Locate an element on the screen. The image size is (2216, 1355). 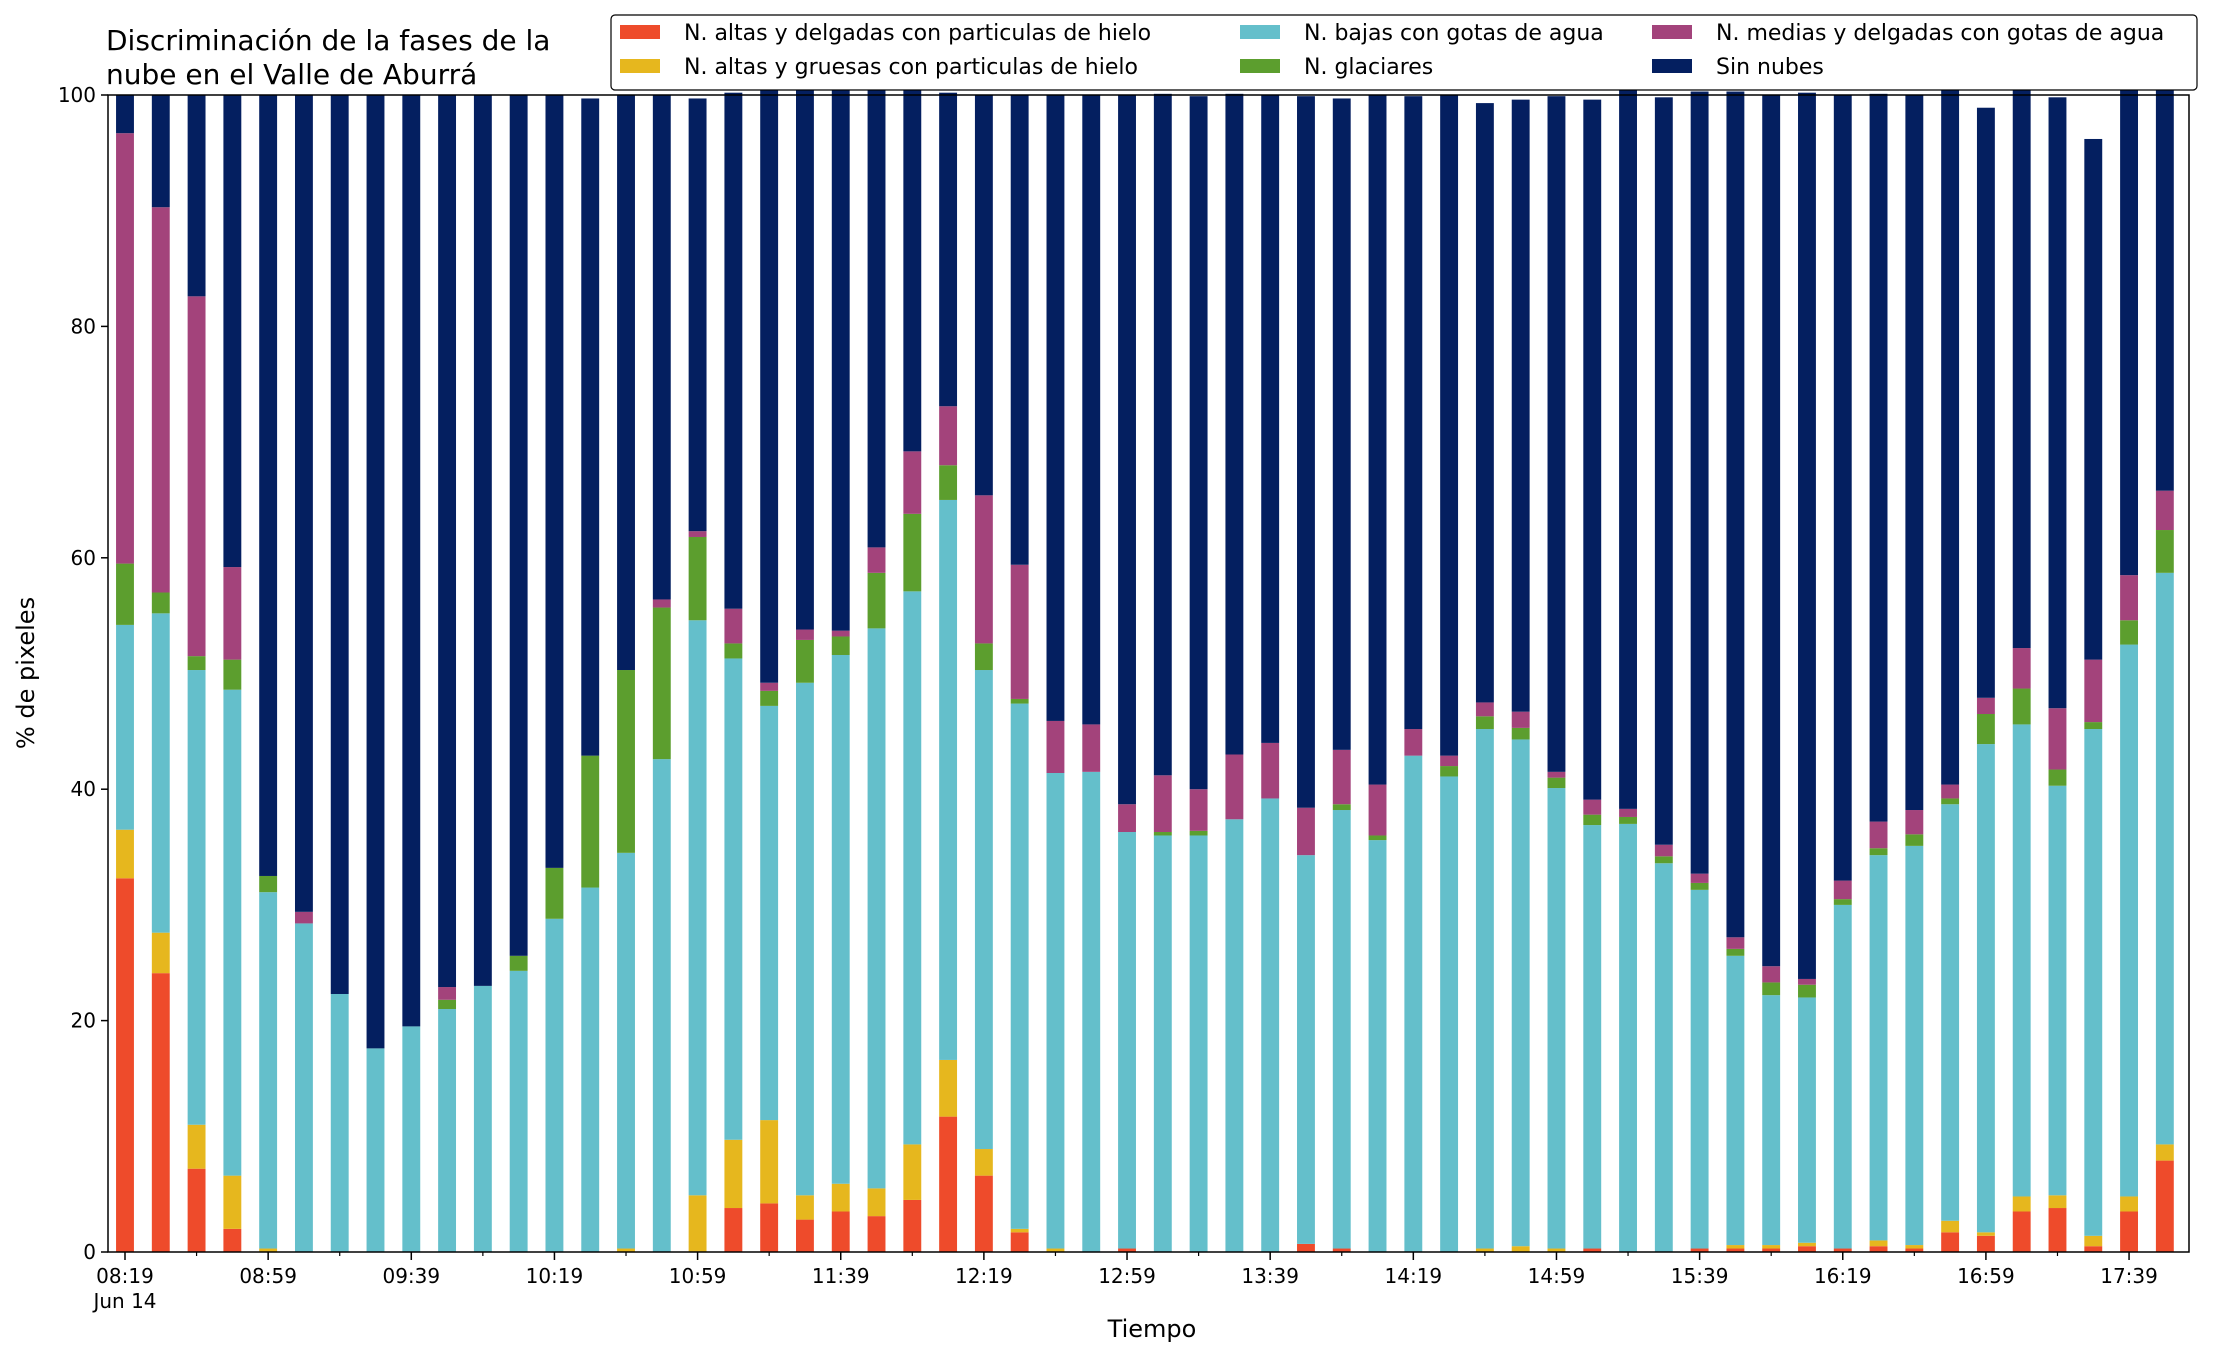
bar-segment-s5-b12 is located at coordinates (554, 481).